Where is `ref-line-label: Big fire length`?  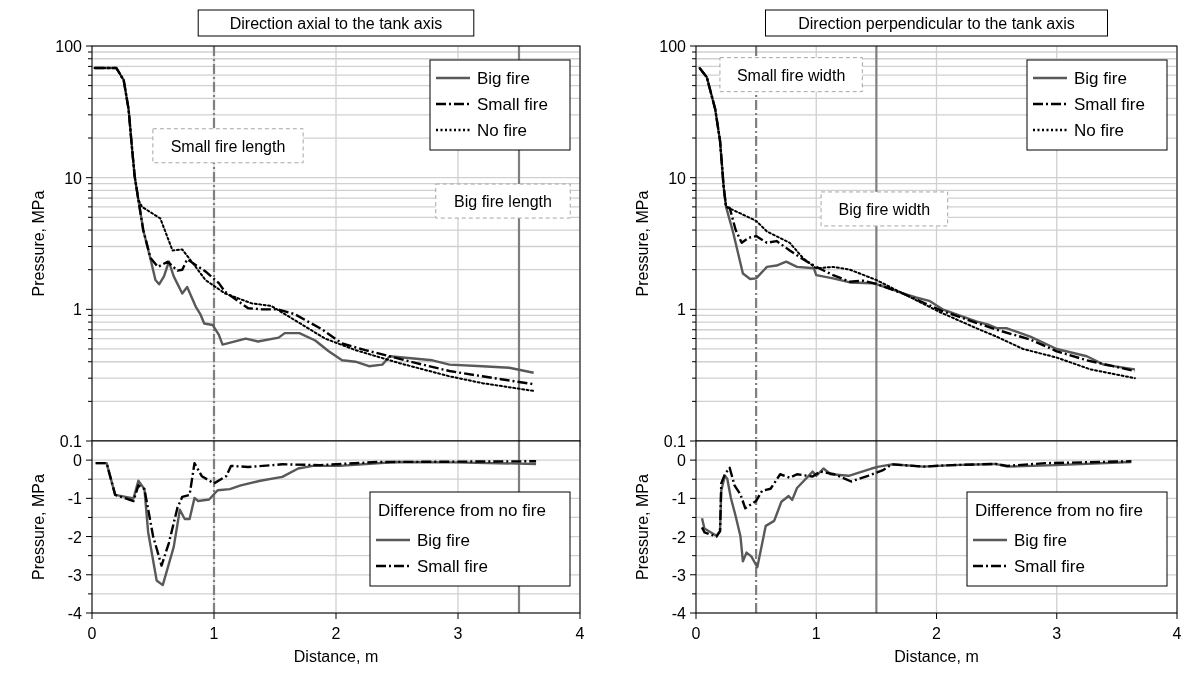
ref-line-label: Big fire length is located at coordinates (503, 202).